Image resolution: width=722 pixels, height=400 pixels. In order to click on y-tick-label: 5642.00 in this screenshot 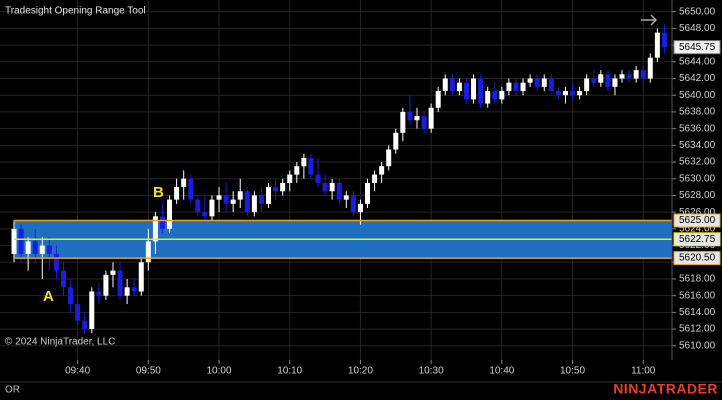, I will do `click(697, 78)`.